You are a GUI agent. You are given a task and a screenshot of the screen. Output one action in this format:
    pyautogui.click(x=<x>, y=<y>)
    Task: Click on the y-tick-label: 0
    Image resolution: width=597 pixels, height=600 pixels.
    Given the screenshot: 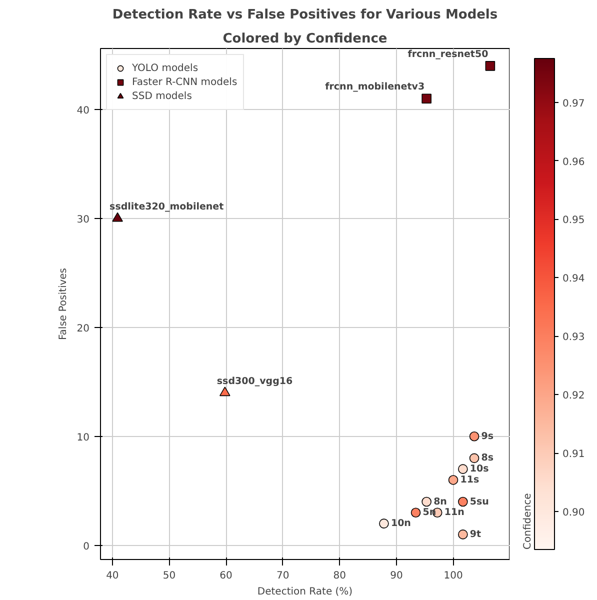 What is the action you would take?
    pyautogui.click(x=86, y=546)
    